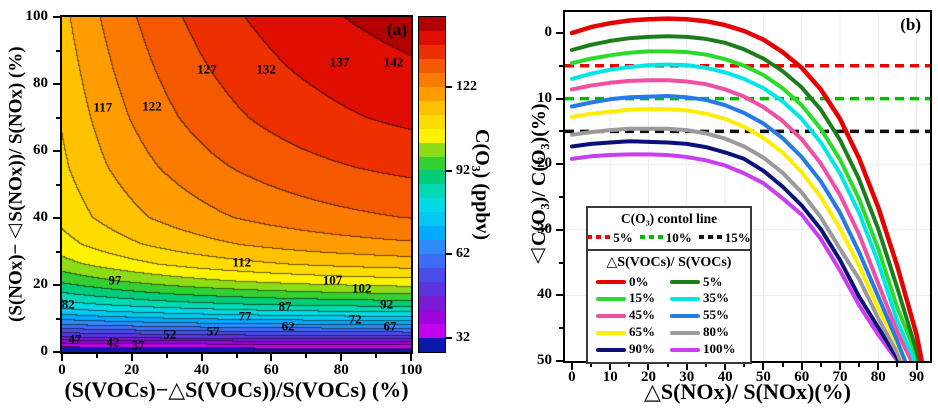  Describe the element at coordinates (706, 282) in the screenshot. I see `series-legend-item: 5%` at that location.